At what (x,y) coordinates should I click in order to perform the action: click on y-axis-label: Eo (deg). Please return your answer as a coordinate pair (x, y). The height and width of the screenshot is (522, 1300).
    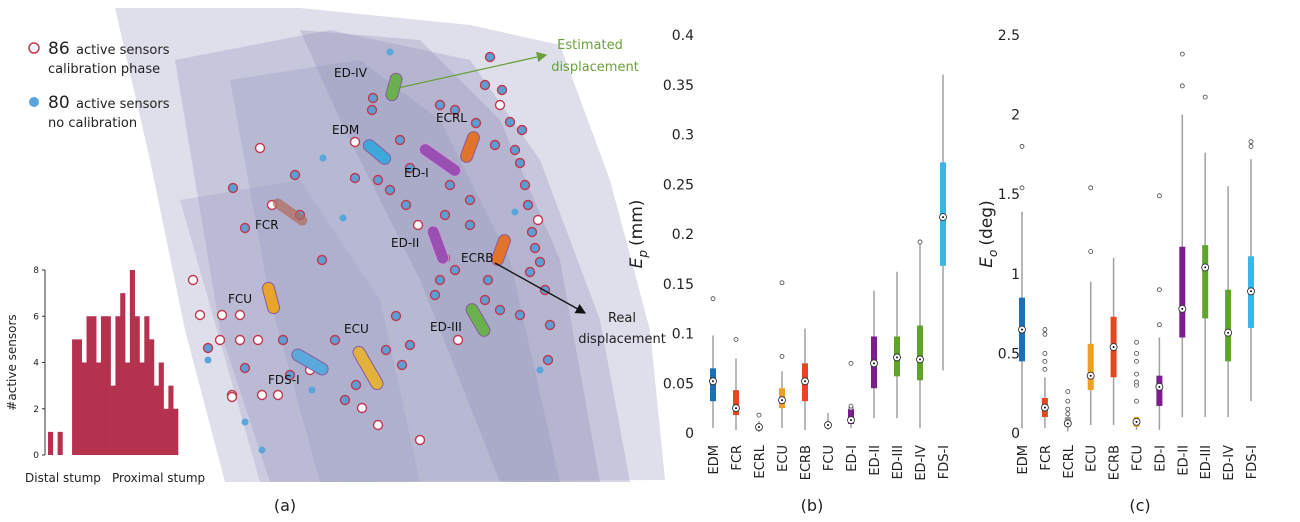
    Looking at the image, I should click on (988, 233).